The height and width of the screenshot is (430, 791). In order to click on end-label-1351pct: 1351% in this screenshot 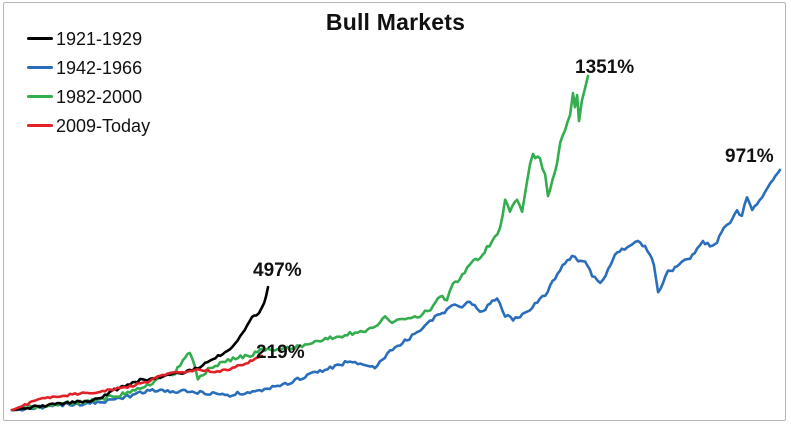, I will do `click(605, 67)`.